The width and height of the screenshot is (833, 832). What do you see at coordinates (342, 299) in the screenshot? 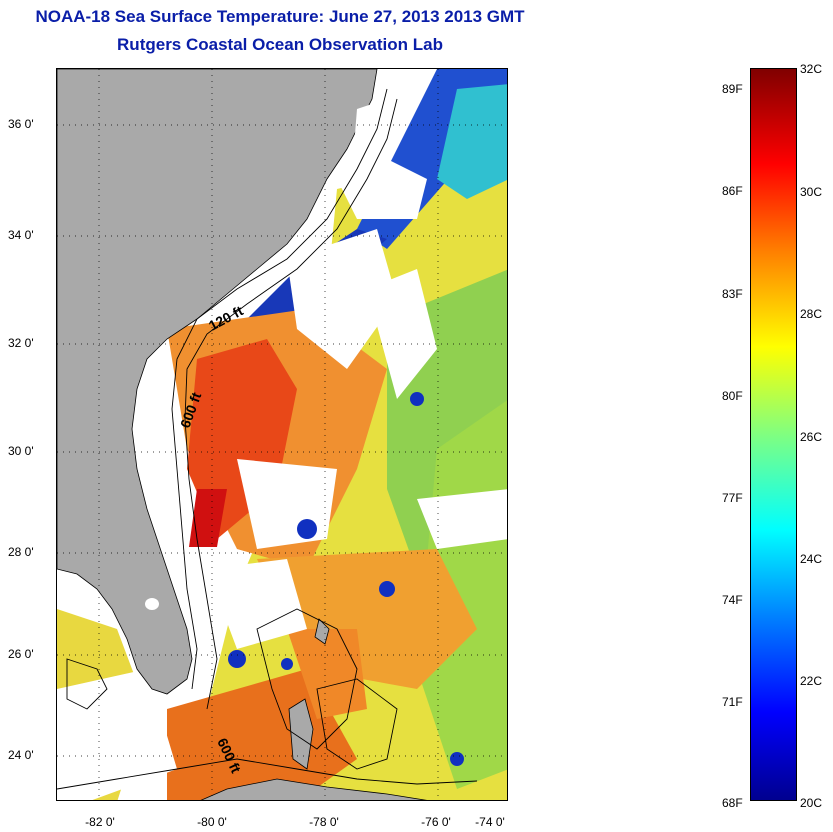
I see `cloud-patch-central` at bounding box center [342, 299].